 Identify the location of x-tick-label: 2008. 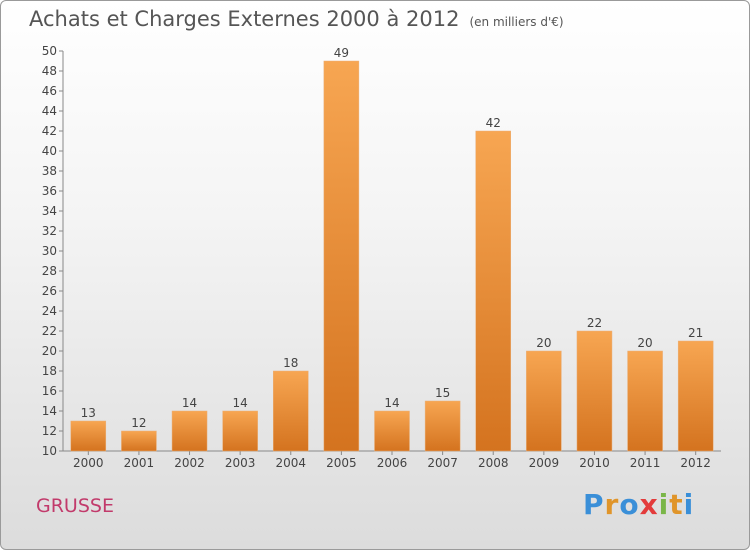
(493, 463).